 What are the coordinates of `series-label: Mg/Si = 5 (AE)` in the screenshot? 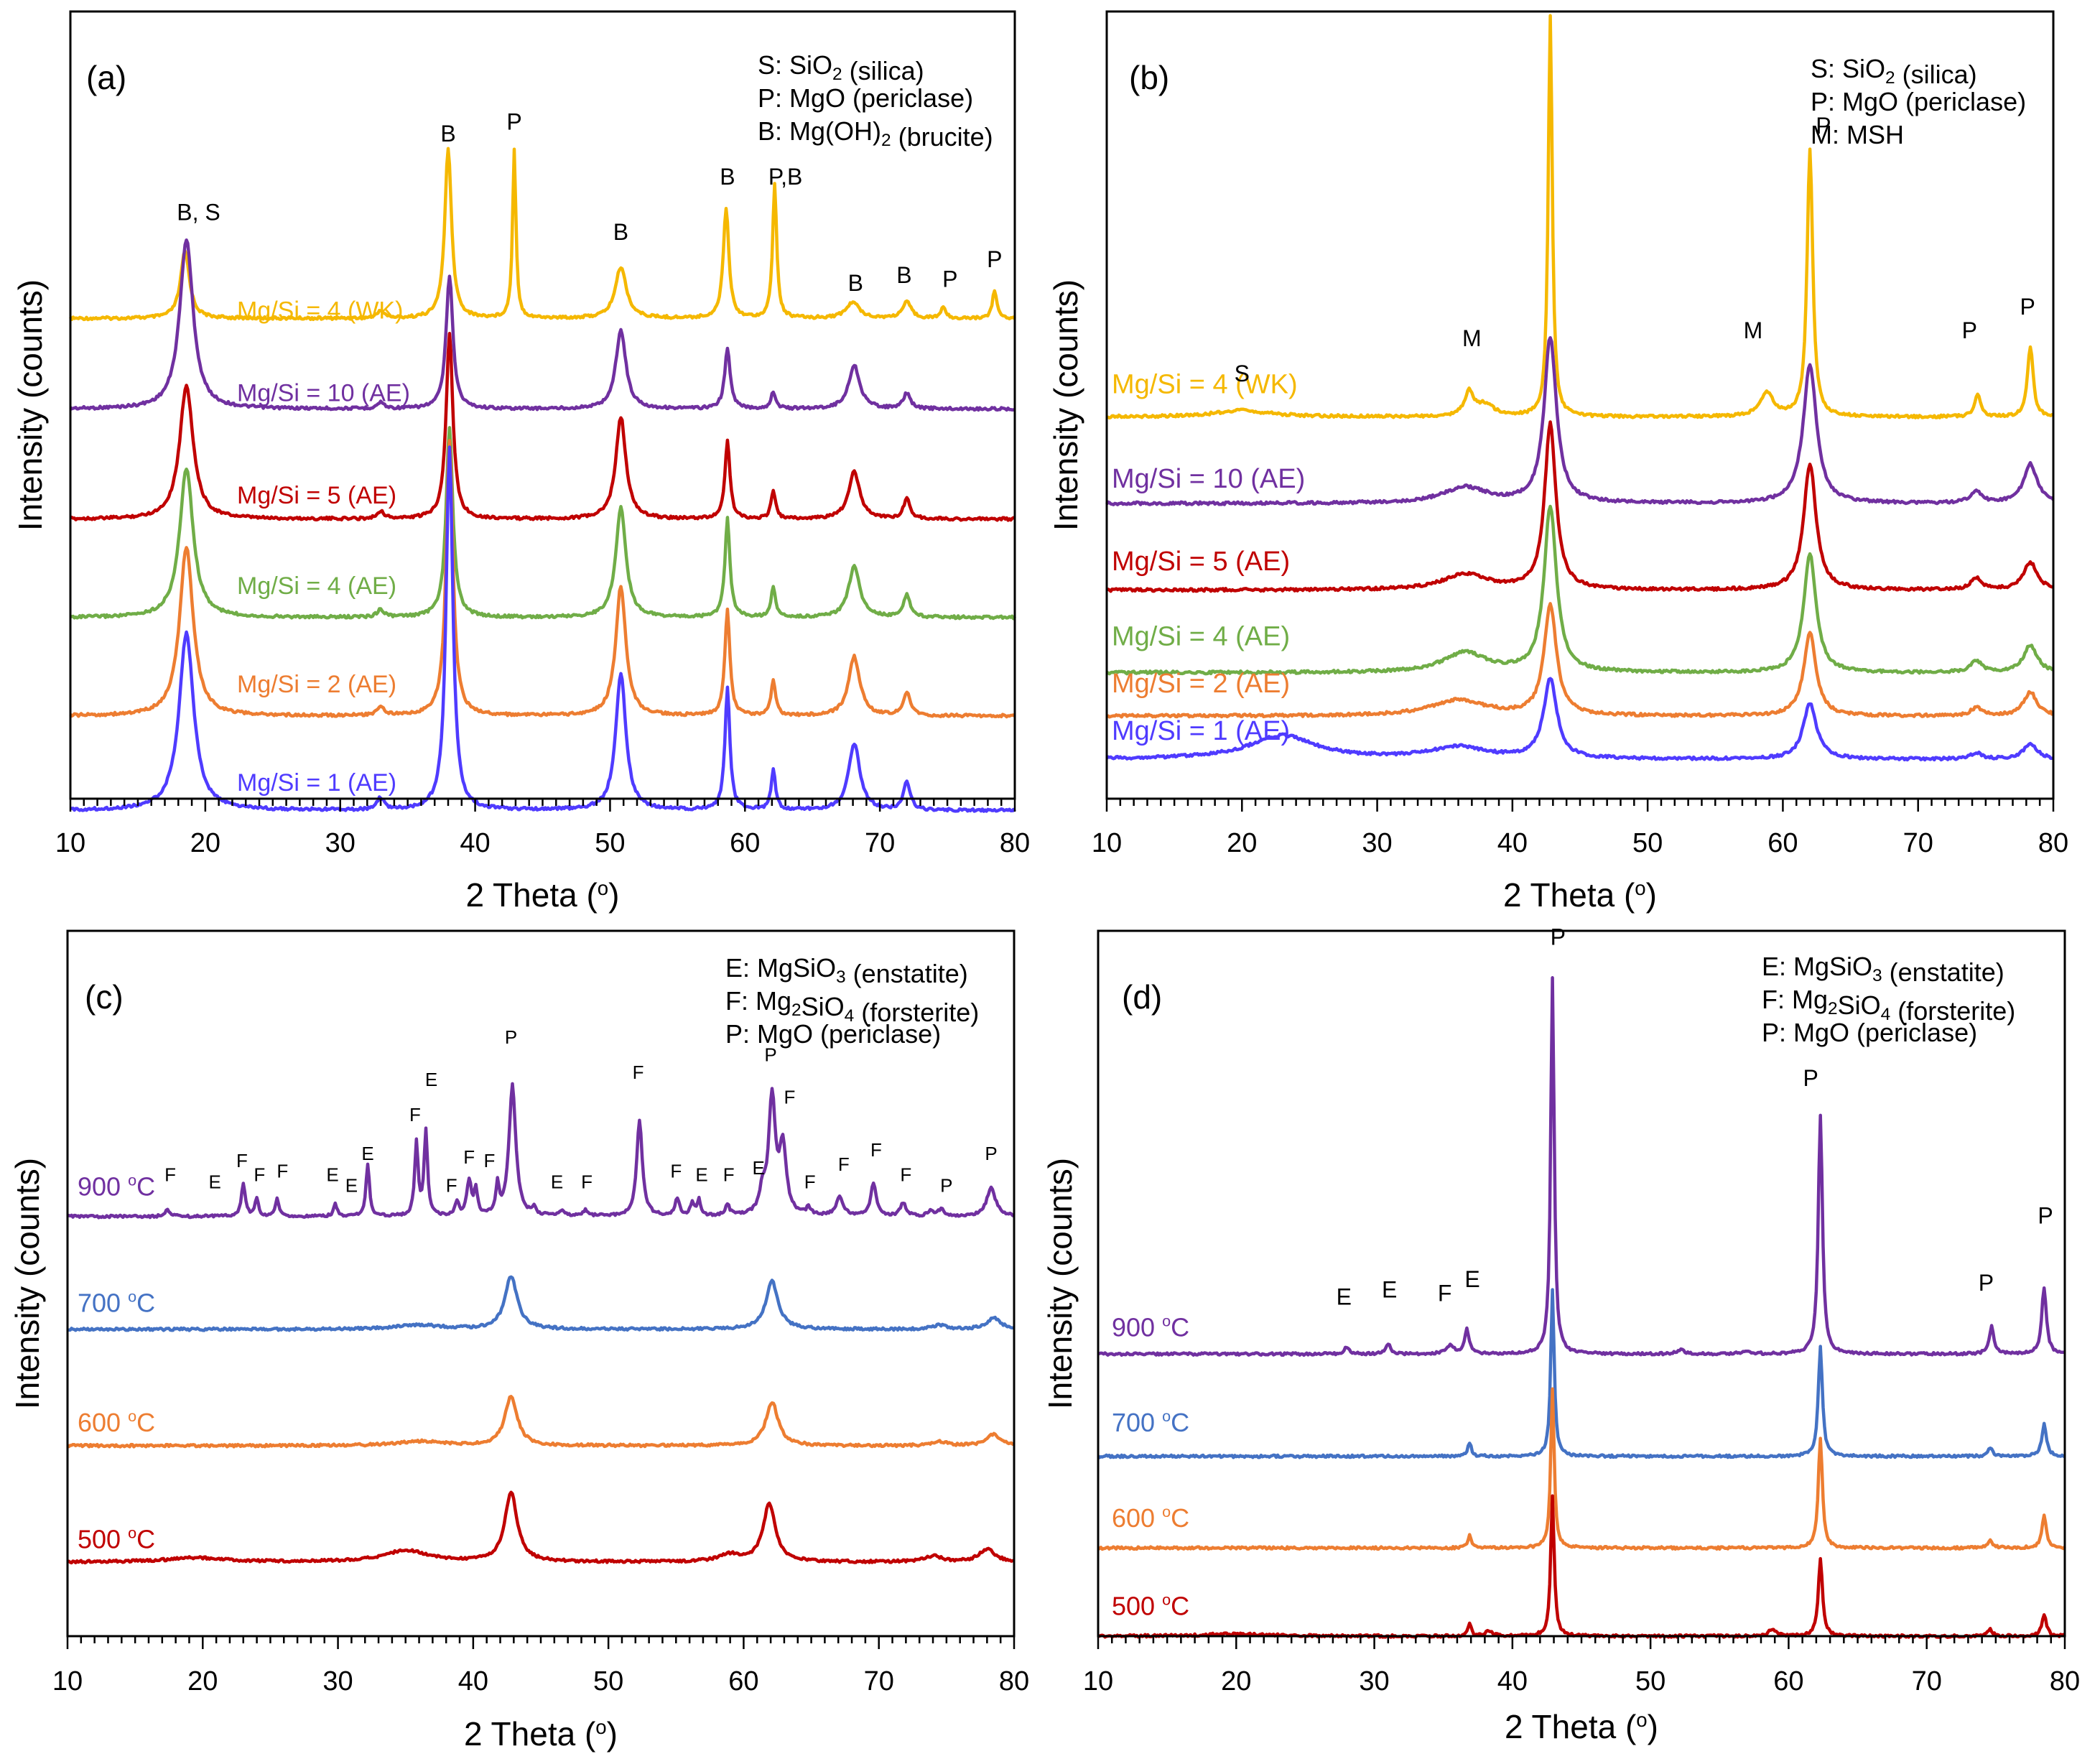 It's located at (1201, 562).